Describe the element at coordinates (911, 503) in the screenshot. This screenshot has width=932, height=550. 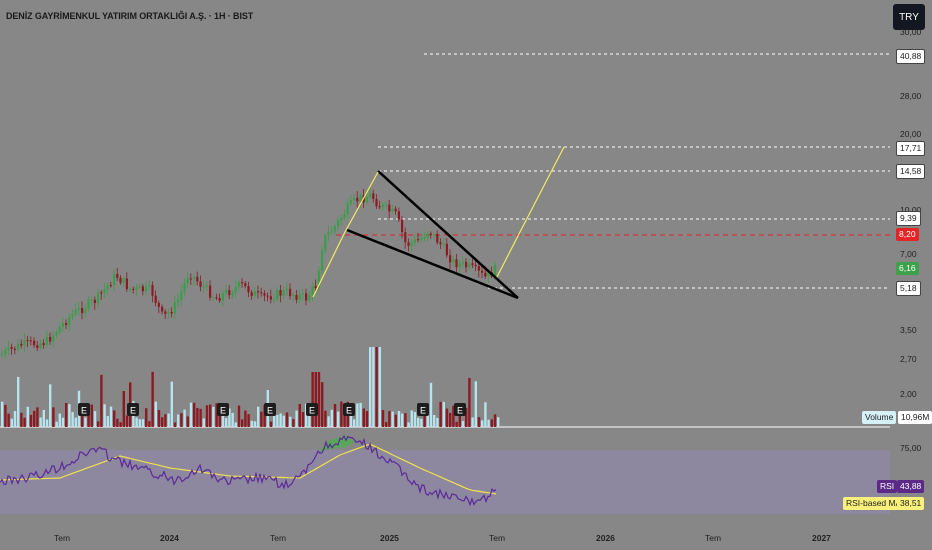
I see `rsi-ma-value: 38,51` at that location.